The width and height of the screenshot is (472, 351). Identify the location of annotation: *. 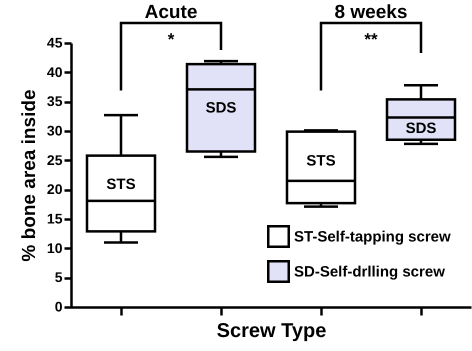
(171, 39).